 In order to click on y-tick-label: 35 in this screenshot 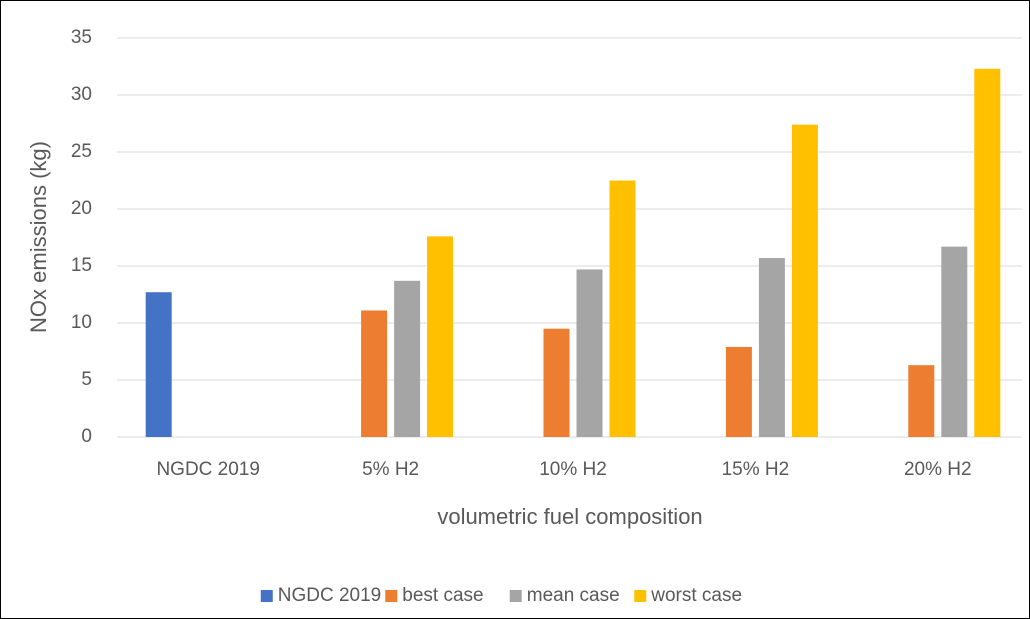, I will do `click(81, 37)`.